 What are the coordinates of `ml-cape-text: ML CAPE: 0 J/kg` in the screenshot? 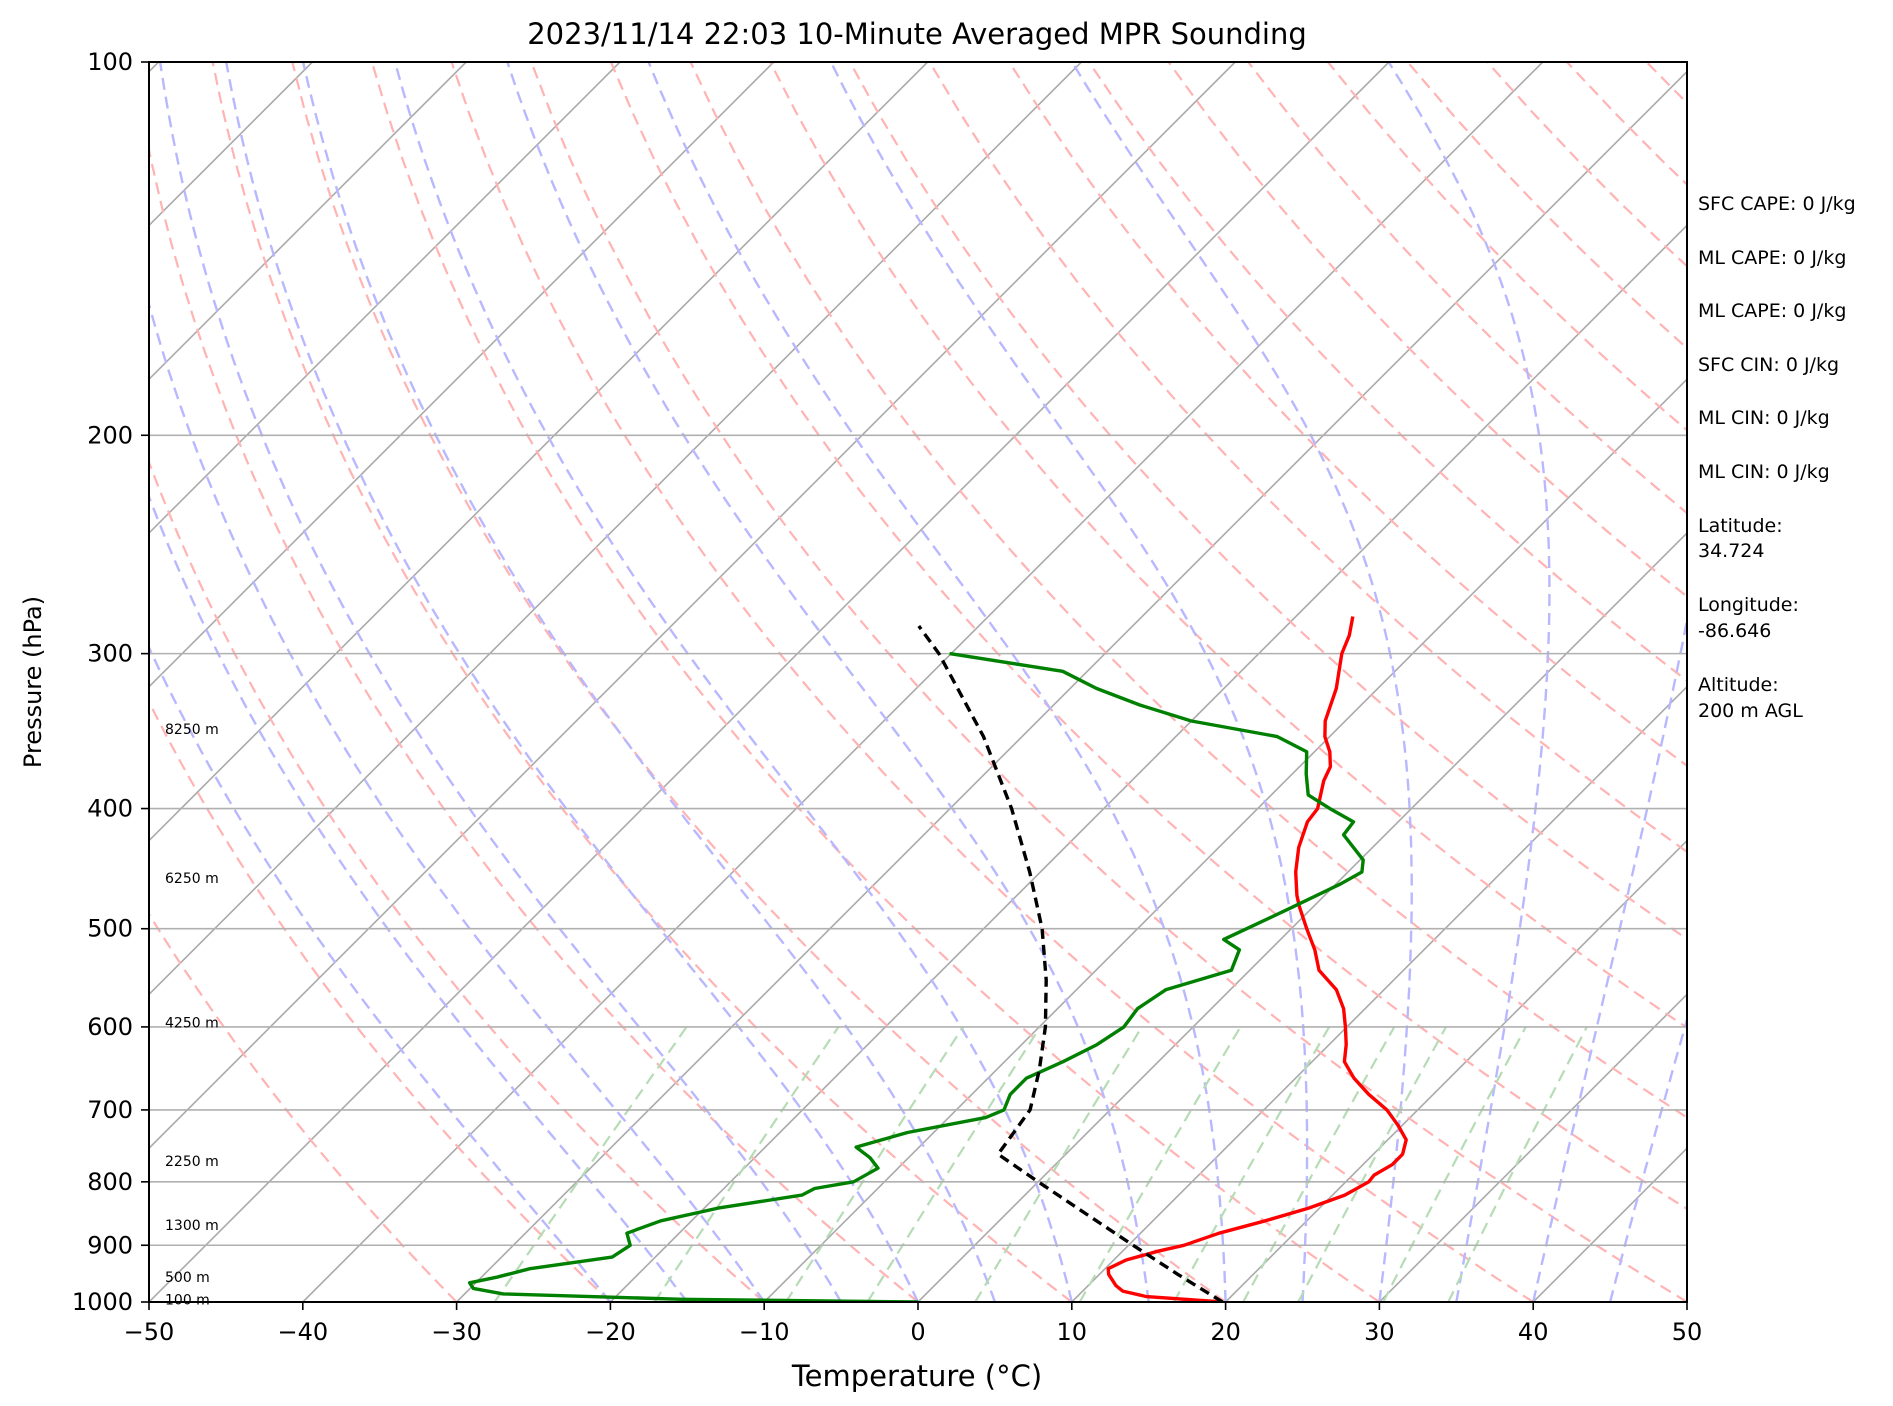 It's located at (1772, 258).